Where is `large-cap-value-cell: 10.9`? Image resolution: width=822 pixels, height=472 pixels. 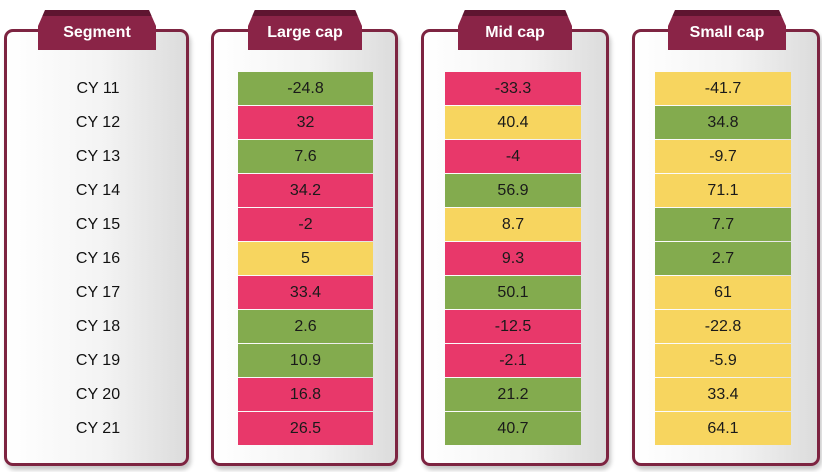 large-cap-value-cell: 10.9 is located at coordinates (305, 360).